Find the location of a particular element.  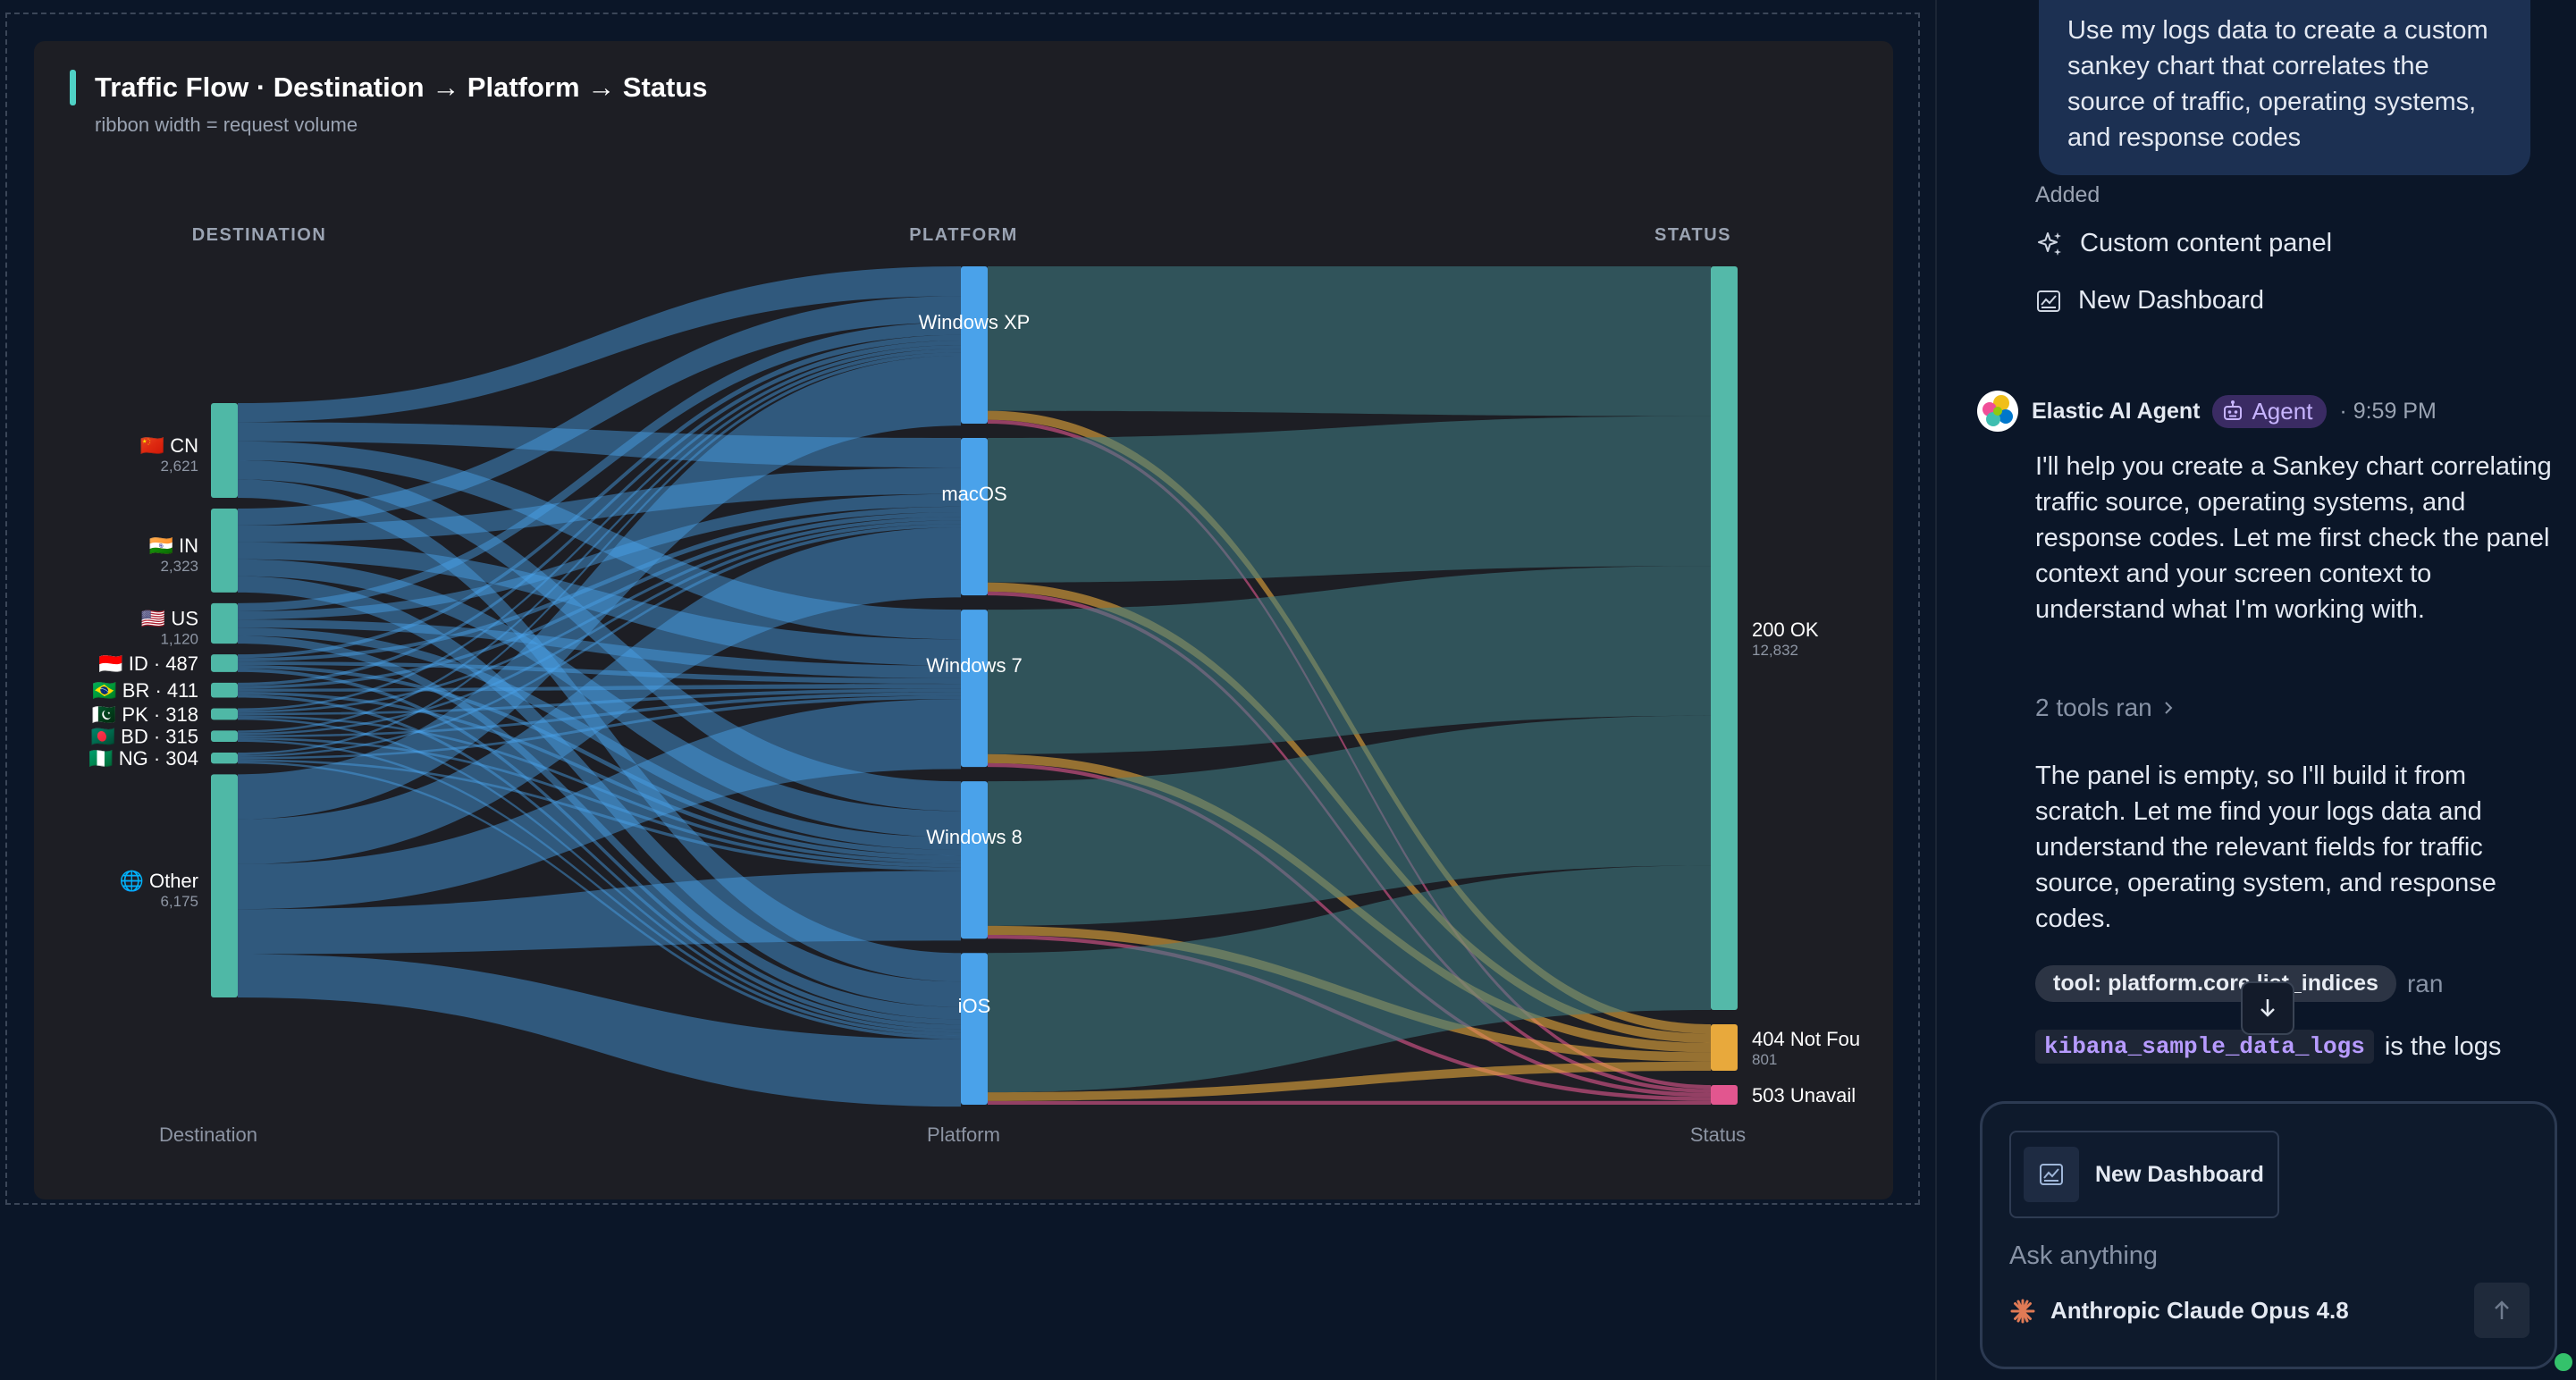

column-header-destination: DESTINATION is located at coordinates (259, 235).